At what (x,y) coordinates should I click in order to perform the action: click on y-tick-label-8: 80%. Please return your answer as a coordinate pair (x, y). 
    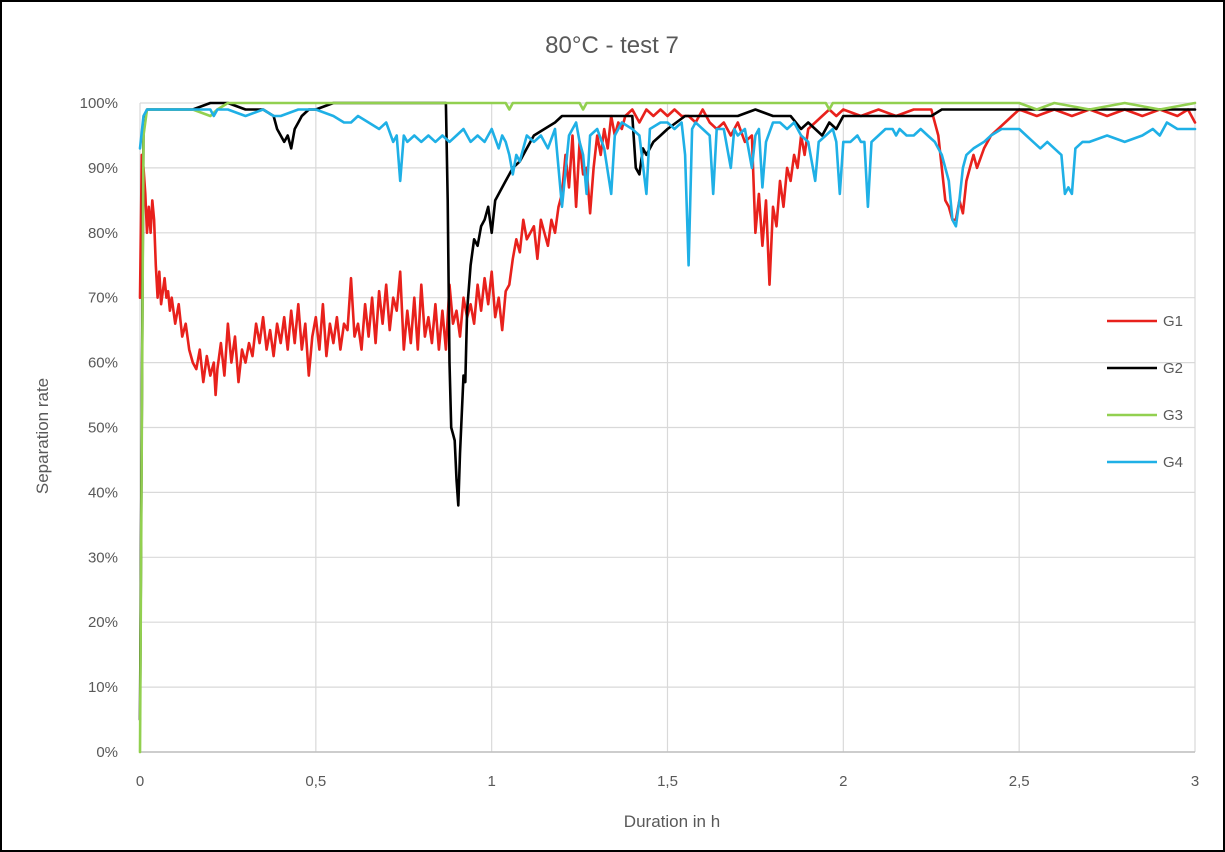
    Looking at the image, I should click on (103, 233).